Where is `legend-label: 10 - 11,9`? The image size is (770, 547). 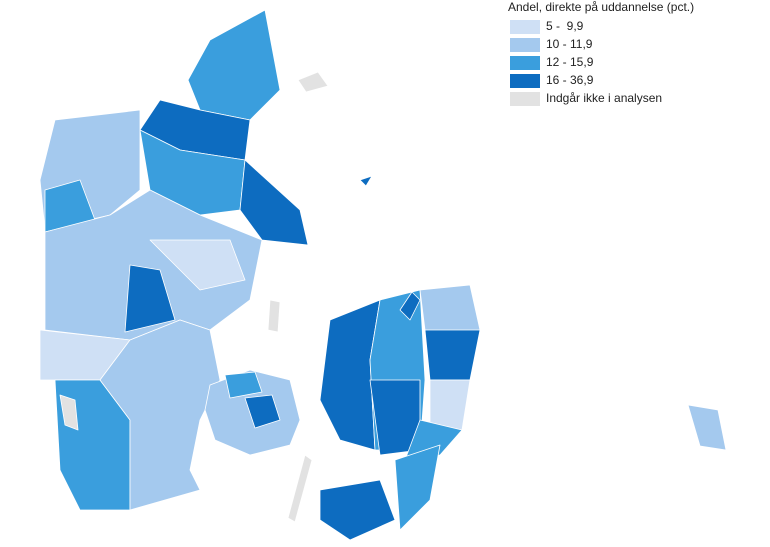 legend-label: 10 - 11,9 is located at coordinates (569, 44).